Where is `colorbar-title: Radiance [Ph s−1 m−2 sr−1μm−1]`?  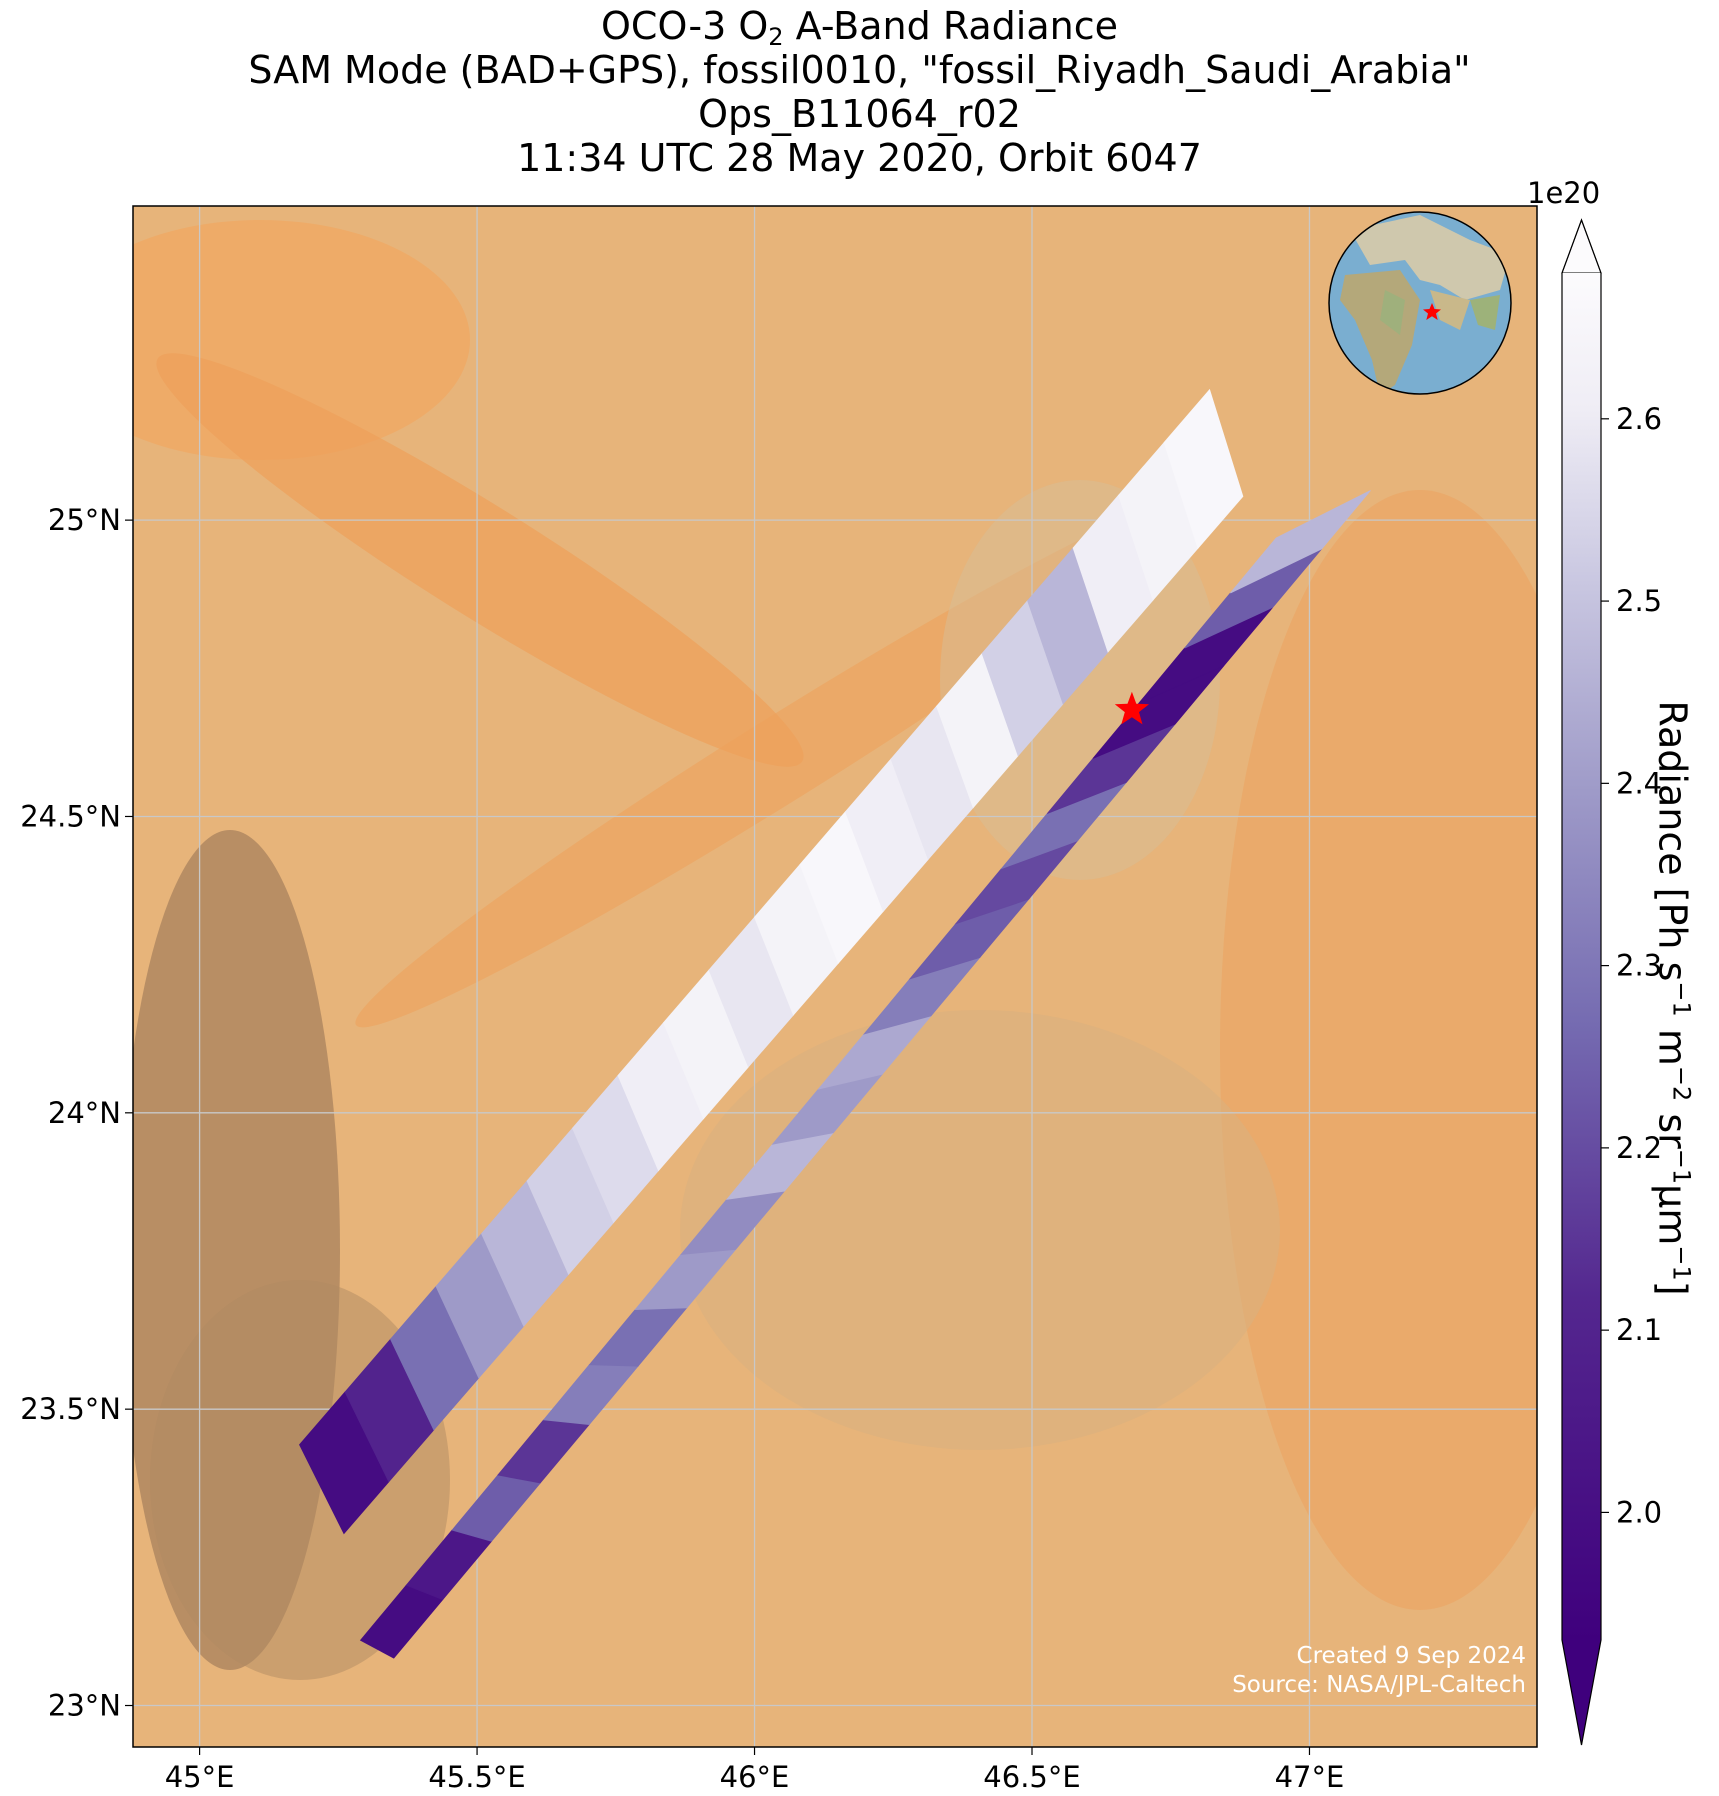
colorbar-title: Radiance [Ph s−1 m−2 sr−1μm−1] is located at coordinates (1673, 998).